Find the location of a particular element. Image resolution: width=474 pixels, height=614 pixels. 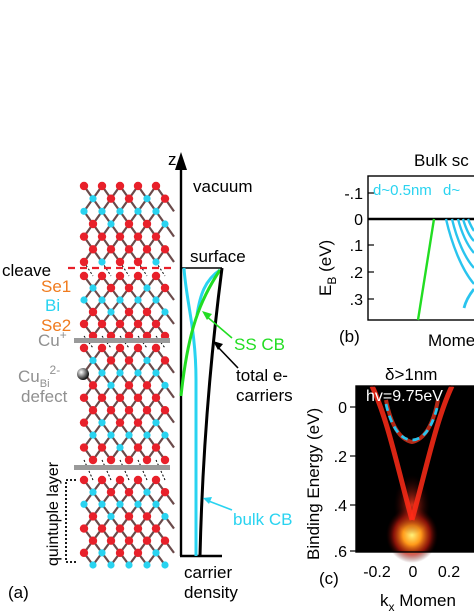

cleave-label: cleave is located at coordinates (26, 270).